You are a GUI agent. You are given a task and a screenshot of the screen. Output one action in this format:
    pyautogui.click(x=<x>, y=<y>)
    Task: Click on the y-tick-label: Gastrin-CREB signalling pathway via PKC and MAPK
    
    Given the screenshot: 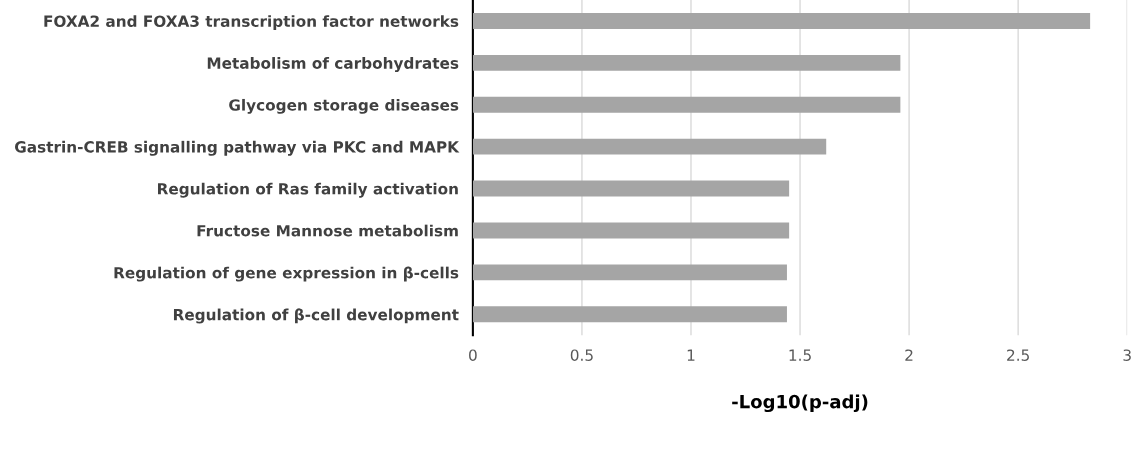 What is the action you would take?
    pyautogui.click(x=237, y=148)
    